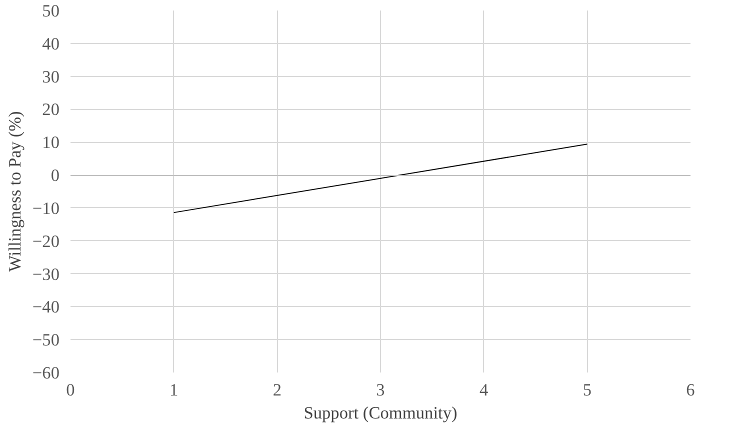 The image size is (733, 440). I want to click on y-tick-label: 10, so click(51, 142).